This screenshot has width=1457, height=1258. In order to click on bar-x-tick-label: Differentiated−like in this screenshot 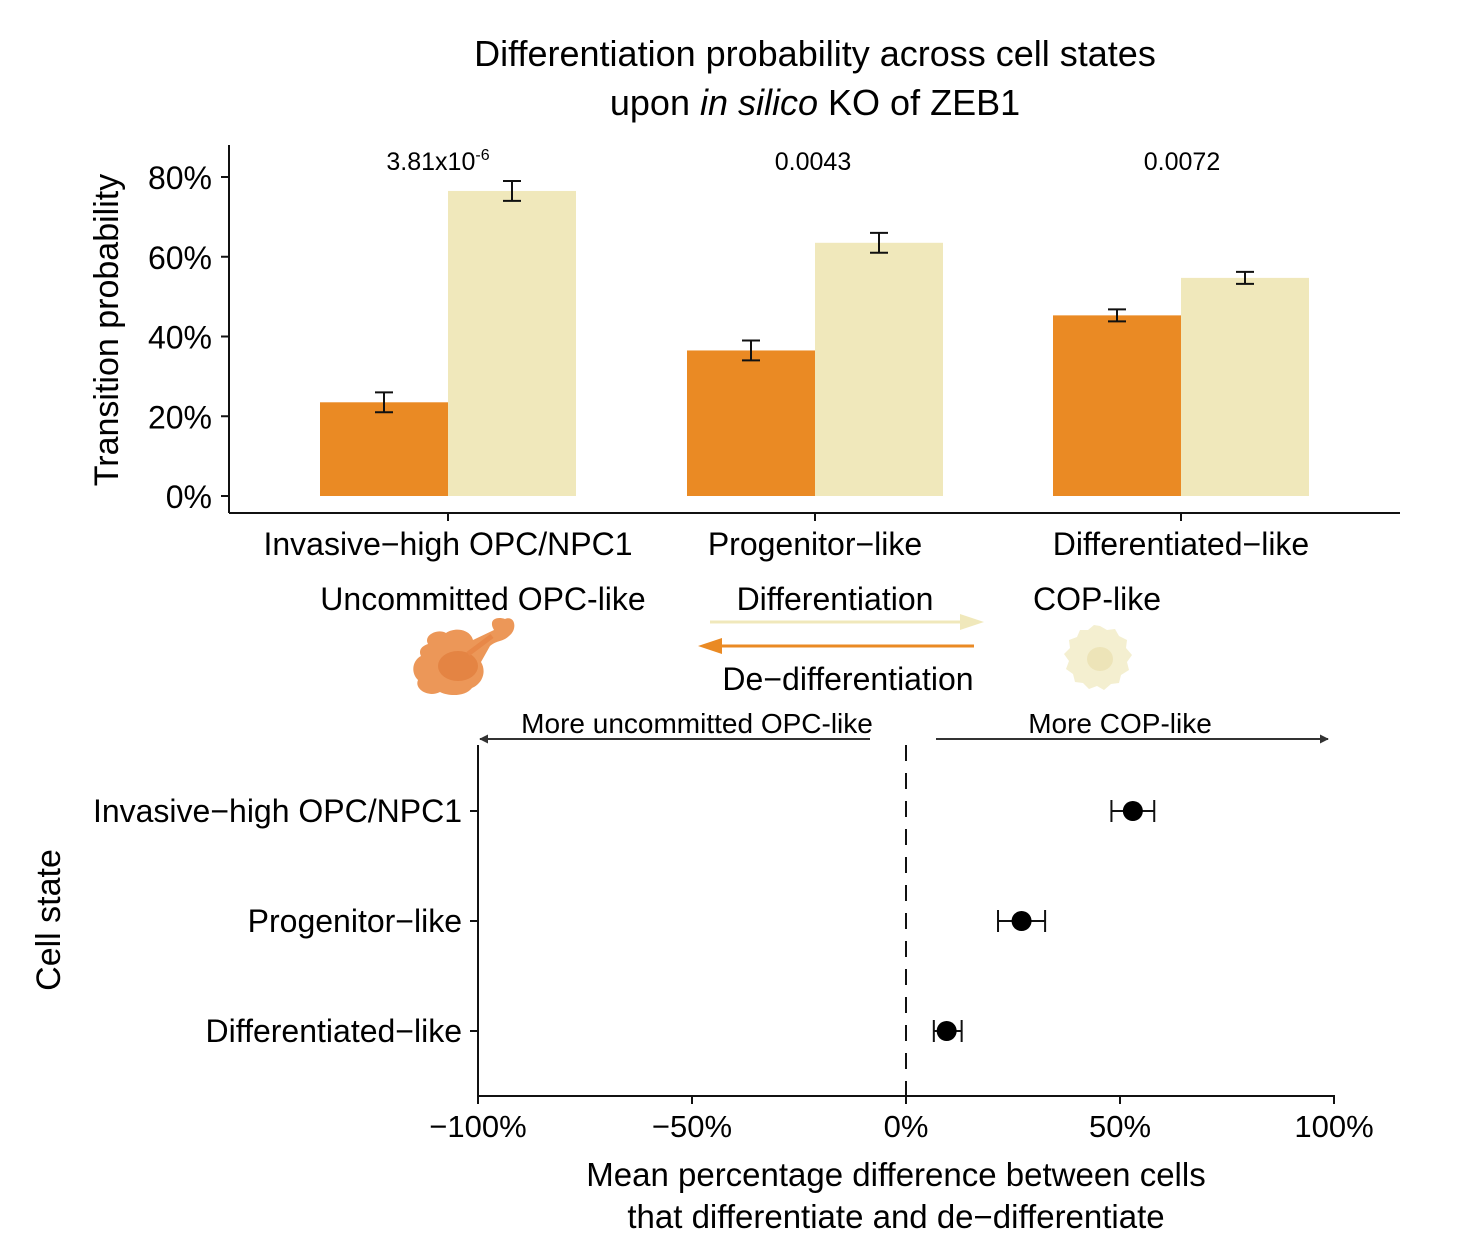, I will do `click(1181, 544)`.